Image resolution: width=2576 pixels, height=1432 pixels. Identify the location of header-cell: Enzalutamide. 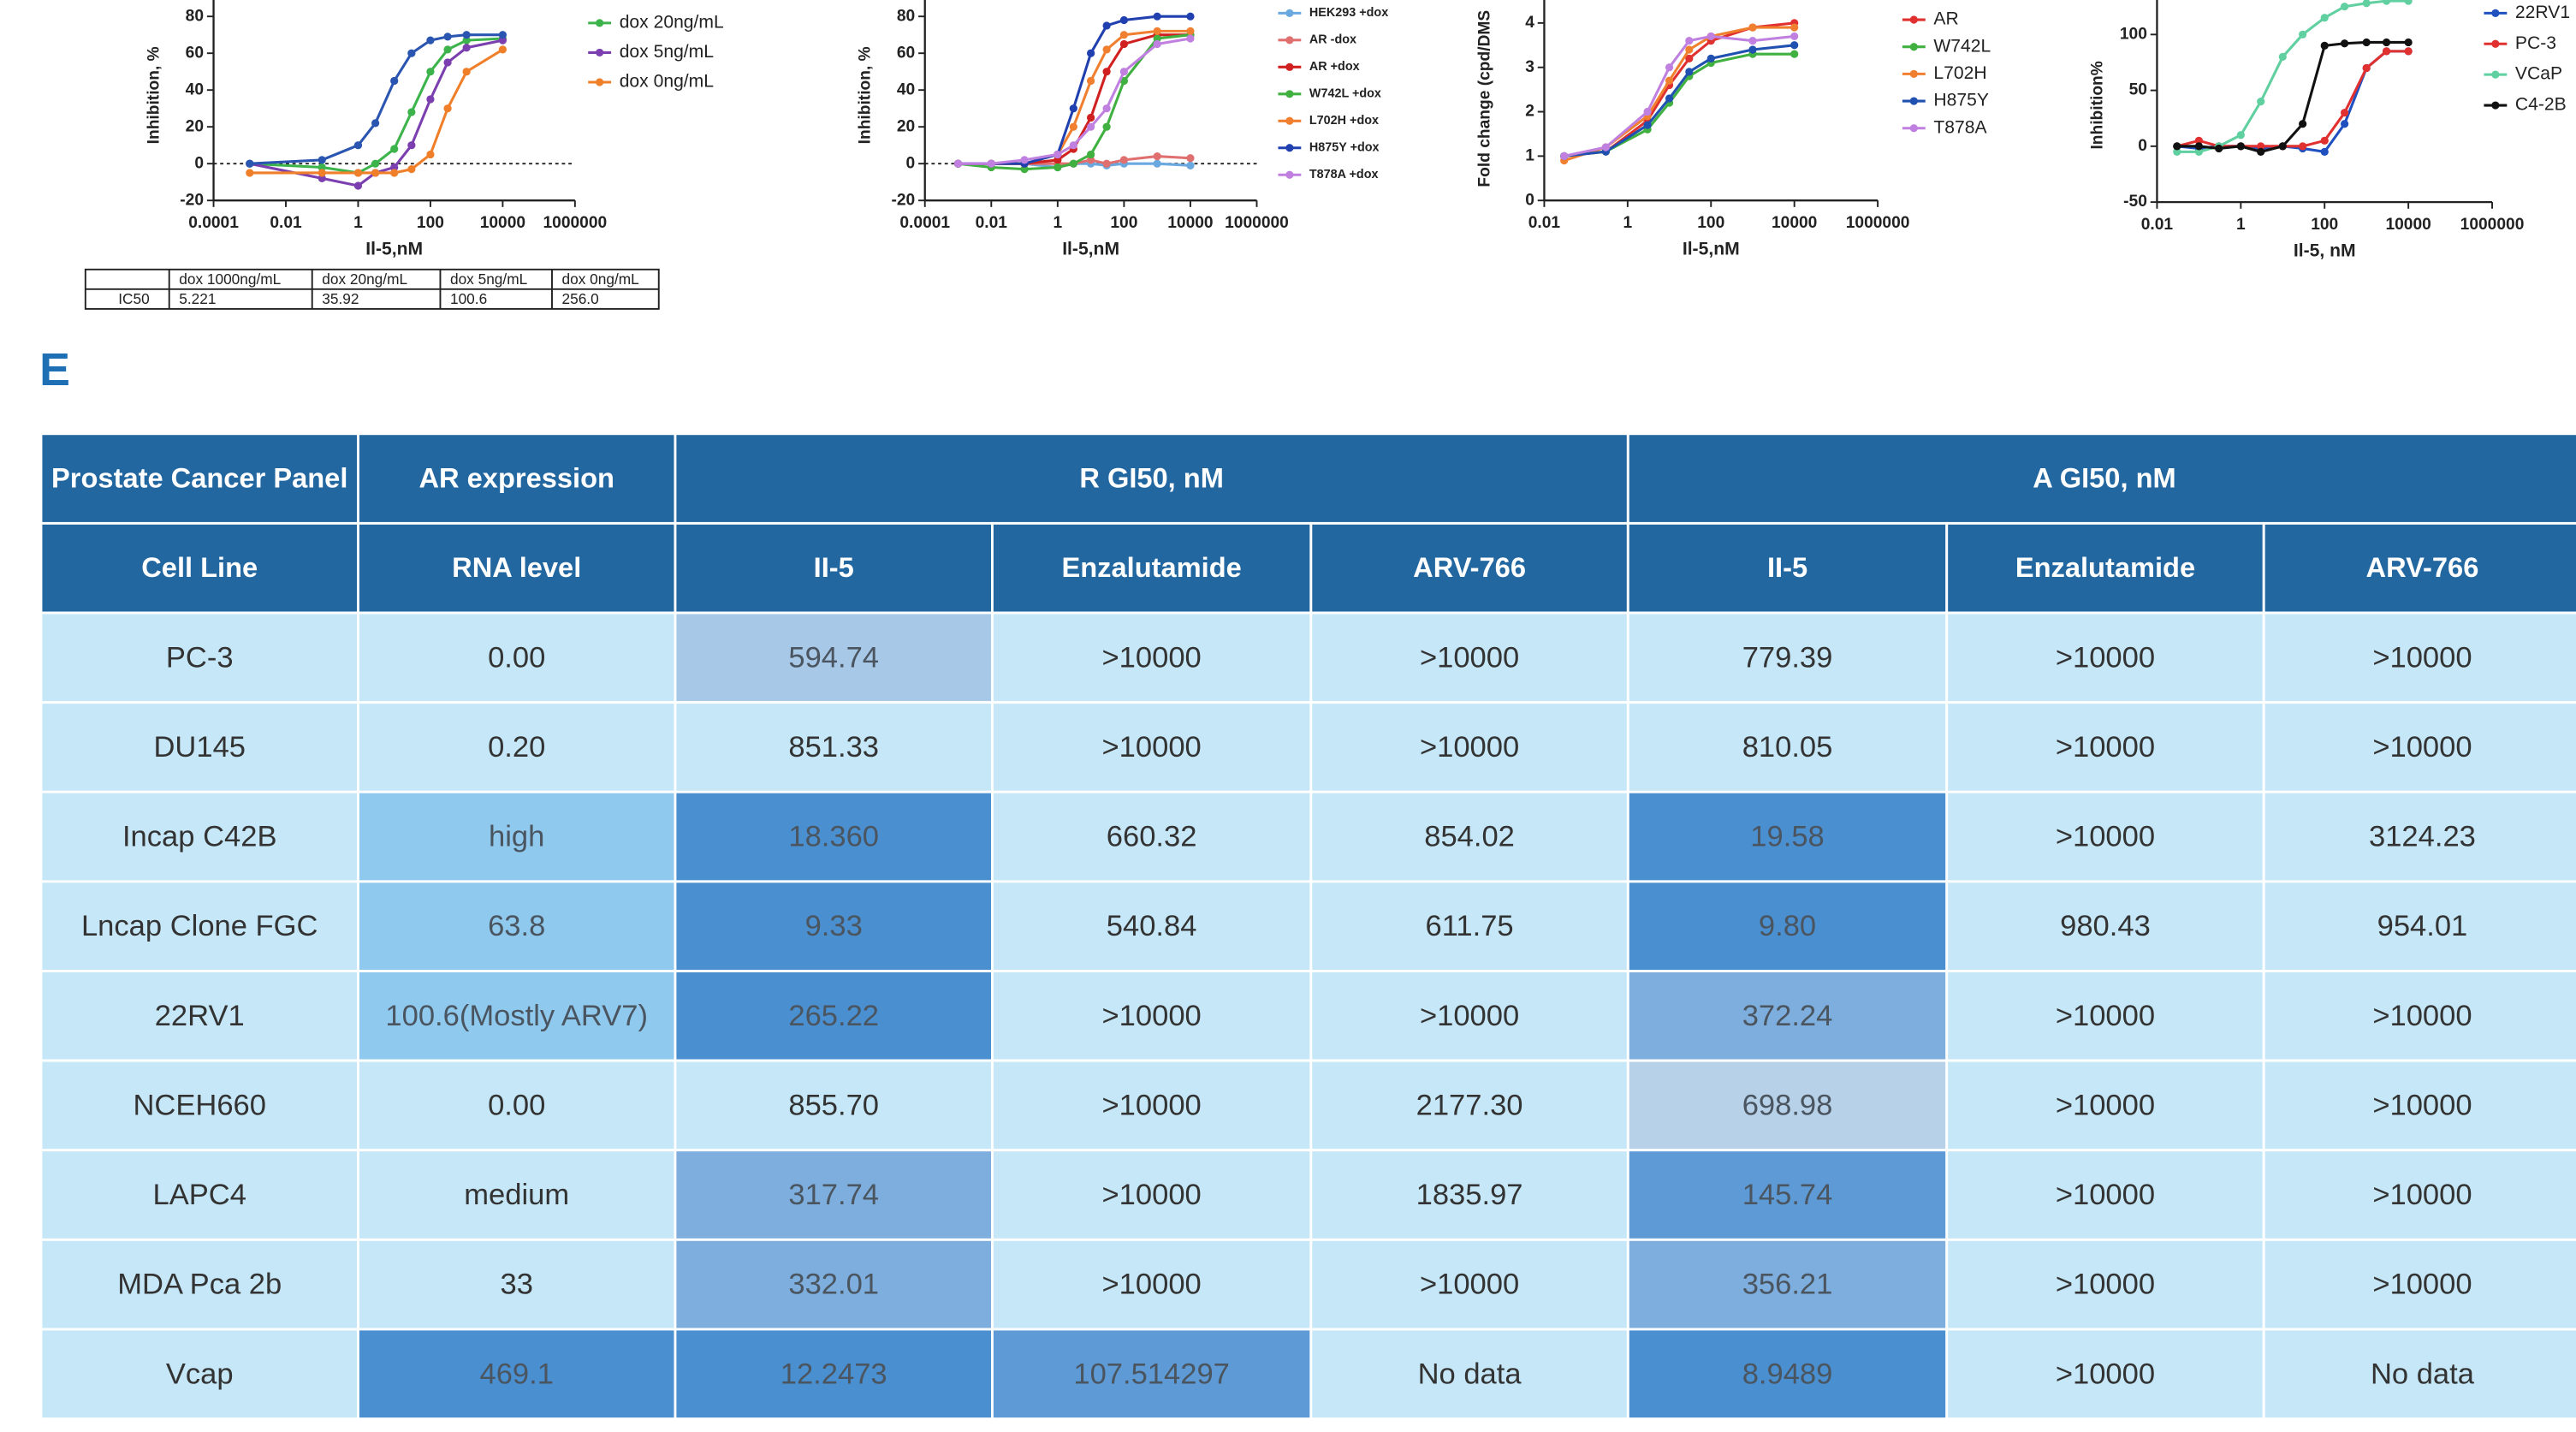
(1151, 567).